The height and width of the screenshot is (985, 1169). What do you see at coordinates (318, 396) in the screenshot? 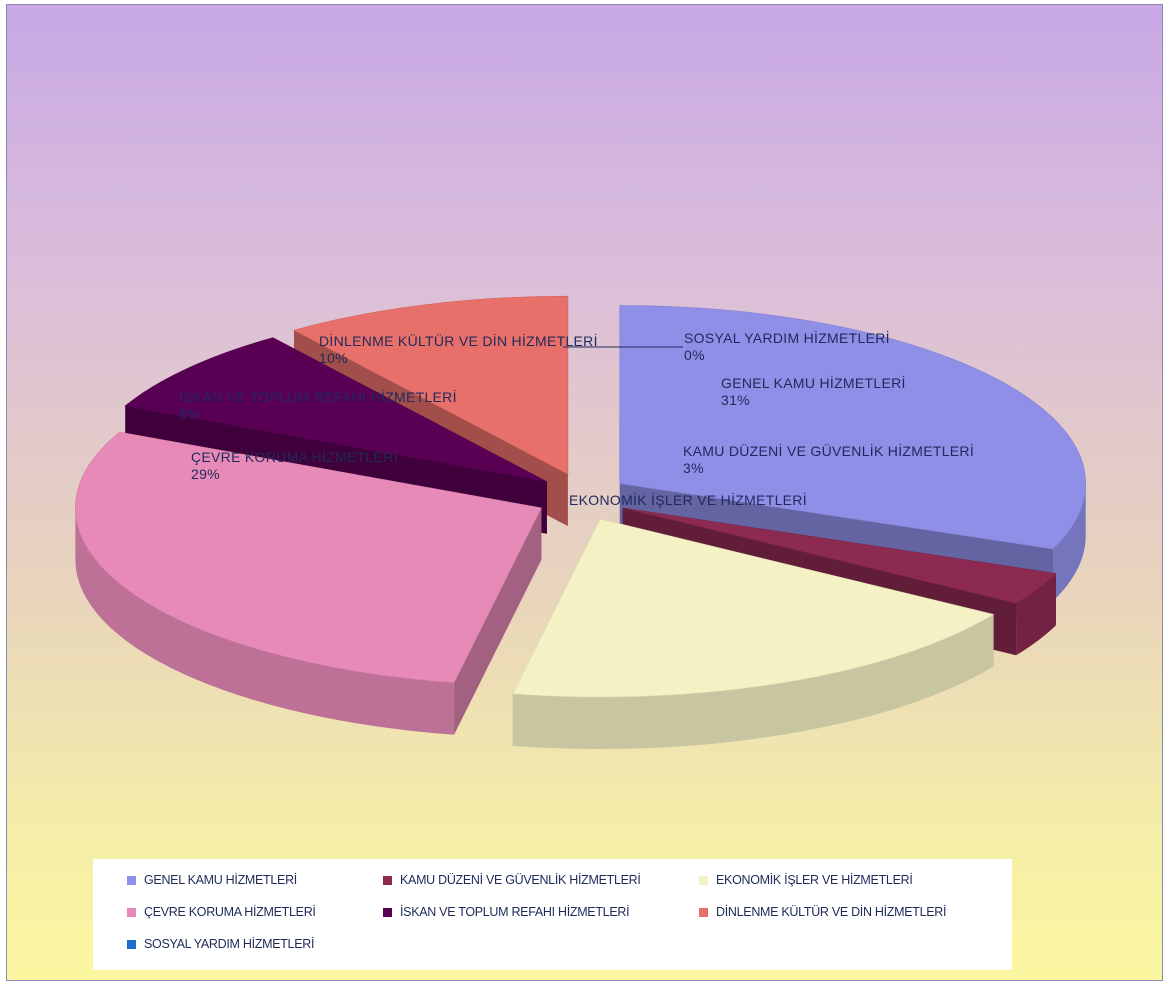
I see `slice-label-4: İSKAN VE TOPLUM REFAHI HİZMETLERİ` at bounding box center [318, 396].